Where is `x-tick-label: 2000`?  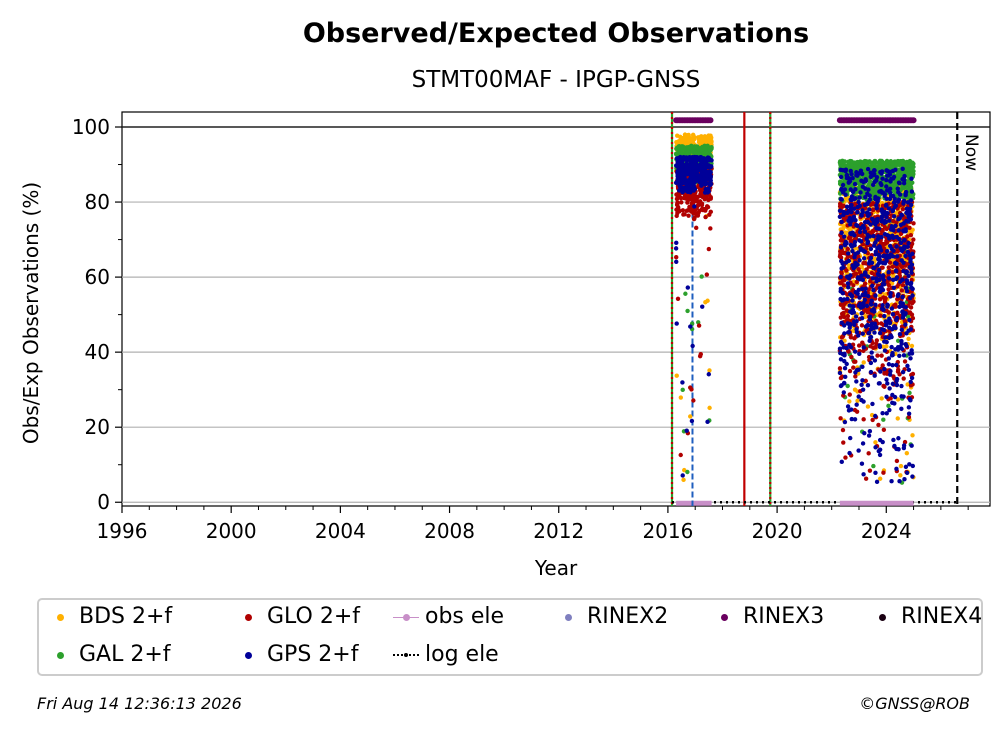
x-tick-label: 2000 is located at coordinates (231, 531).